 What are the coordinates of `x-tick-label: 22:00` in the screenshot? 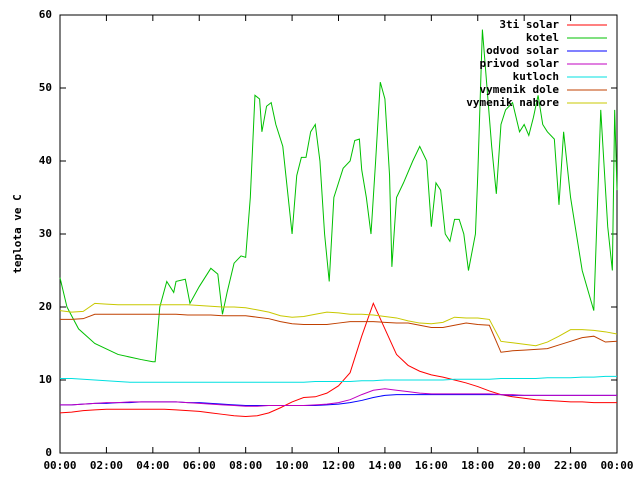 It's located at (570, 465).